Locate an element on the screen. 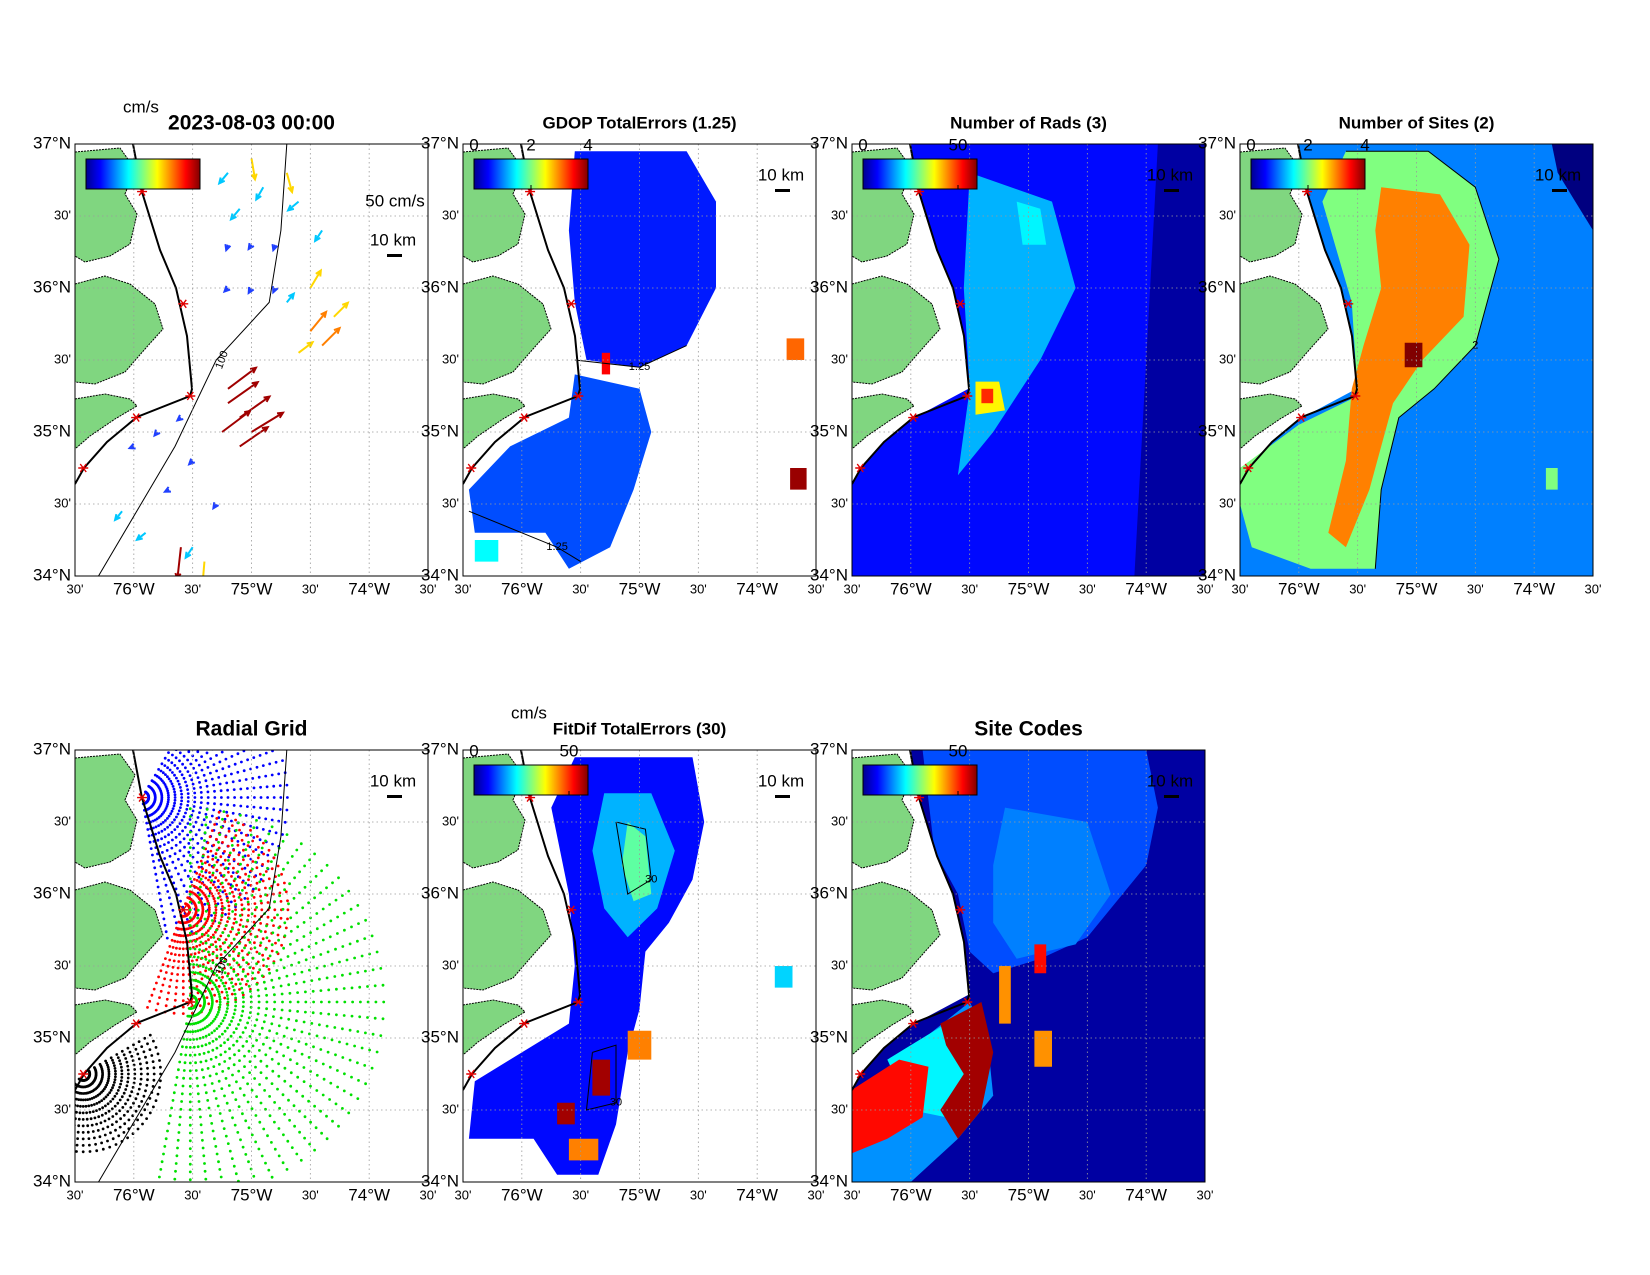  axes-frame is located at coordinates (1028, 360).